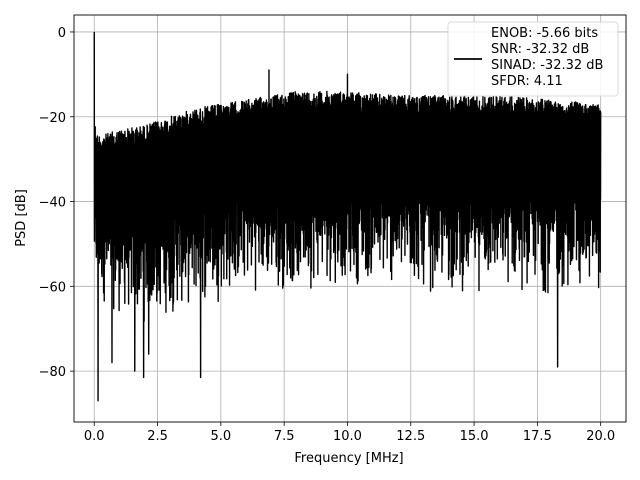 The image size is (640, 480). Describe the element at coordinates (52, 287) in the screenshot. I see `y-tick-label: −60` at that location.